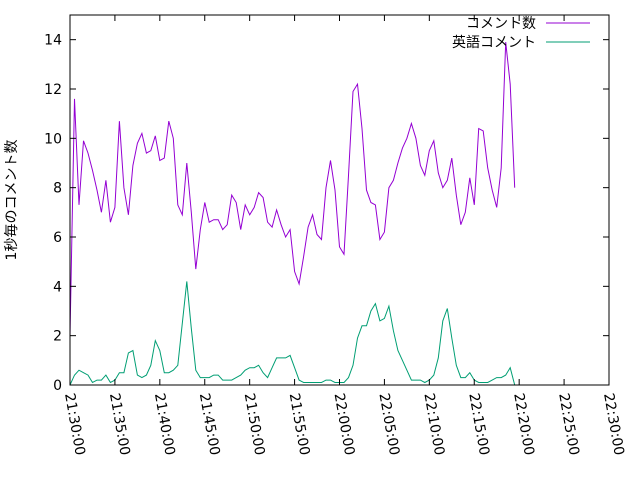 The image size is (640, 480). I want to click on legend-label-2: 英語コメント, so click(494, 42).